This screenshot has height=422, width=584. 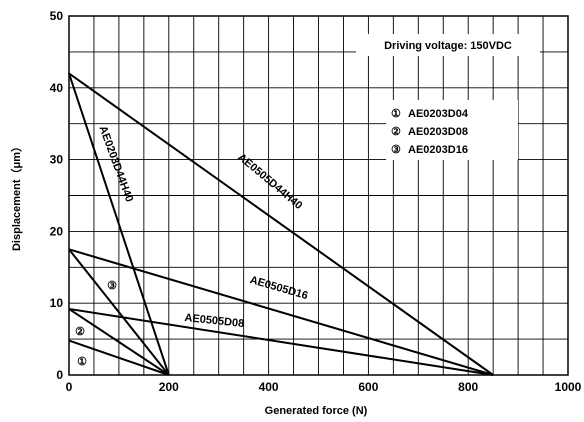 I want to click on marker-1-on-plot: ①, so click(x=82, y=362).